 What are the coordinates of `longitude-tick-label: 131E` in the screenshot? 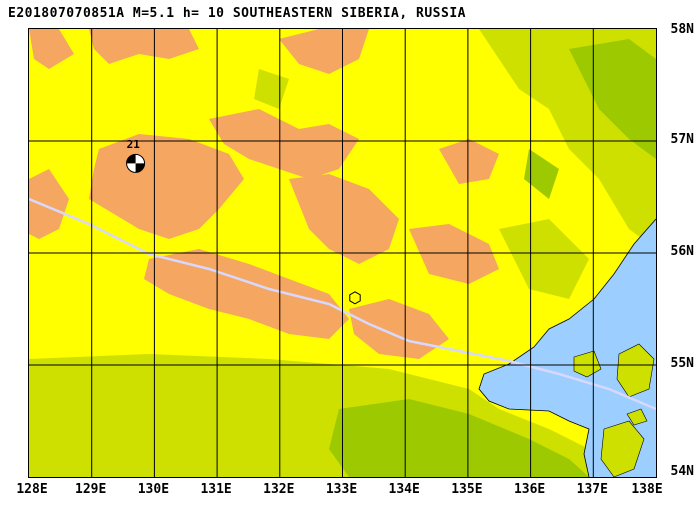 It's located at (216, 489).